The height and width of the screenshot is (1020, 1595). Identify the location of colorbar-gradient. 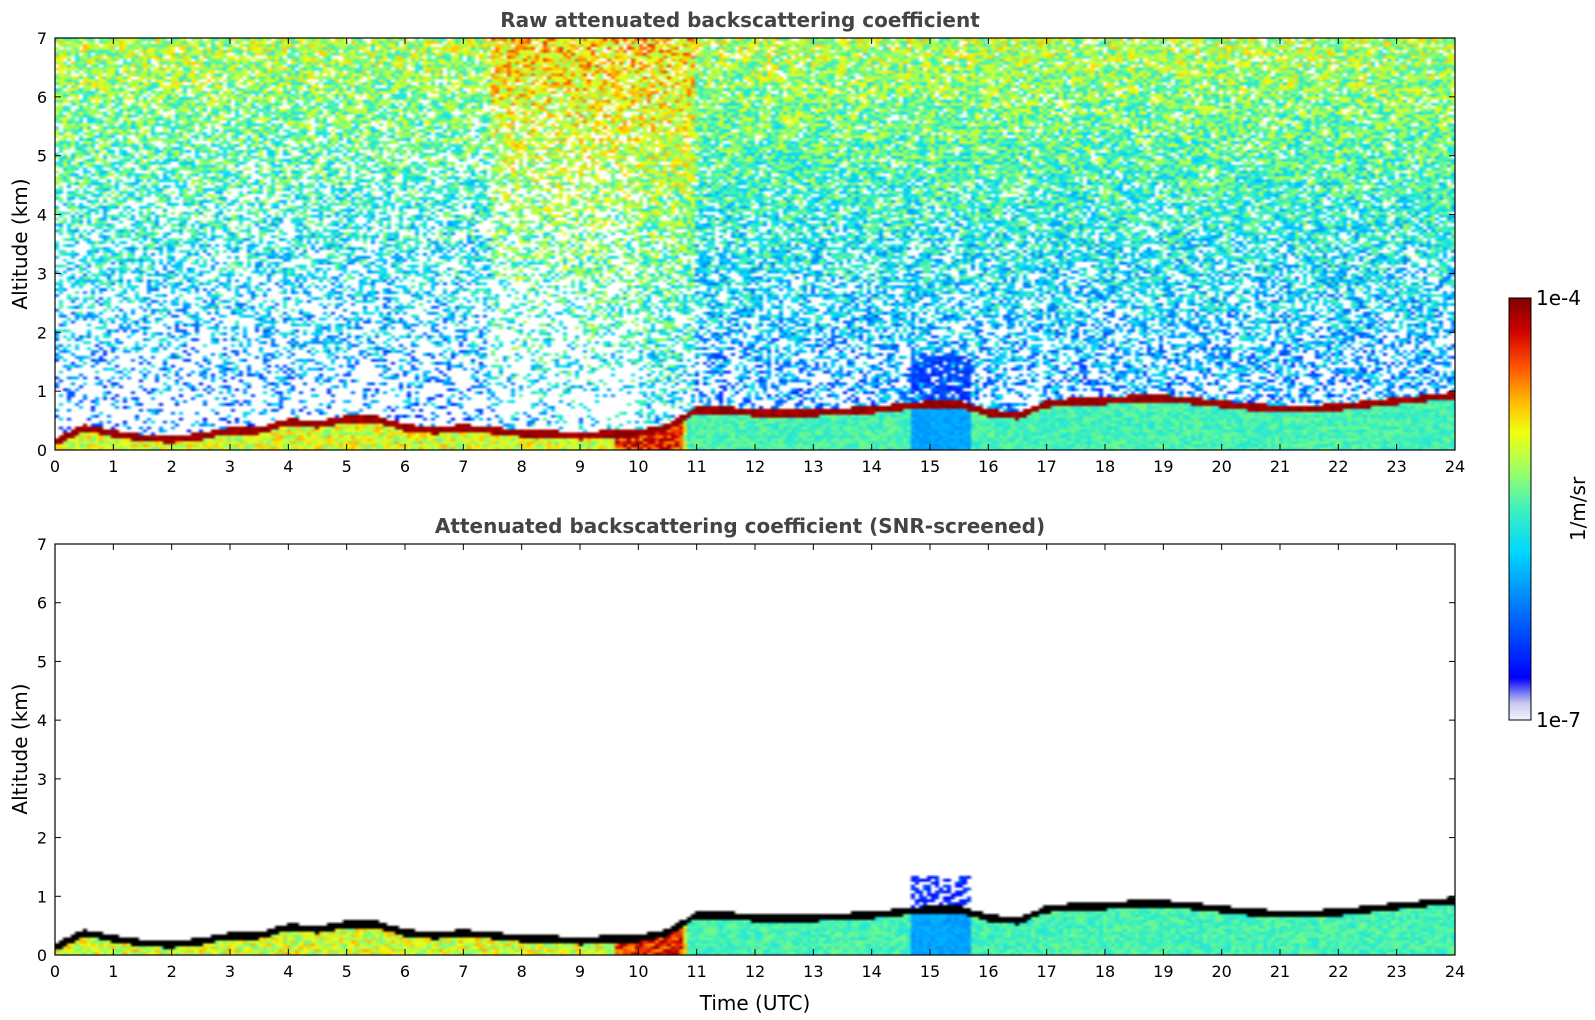
(1520, 509).